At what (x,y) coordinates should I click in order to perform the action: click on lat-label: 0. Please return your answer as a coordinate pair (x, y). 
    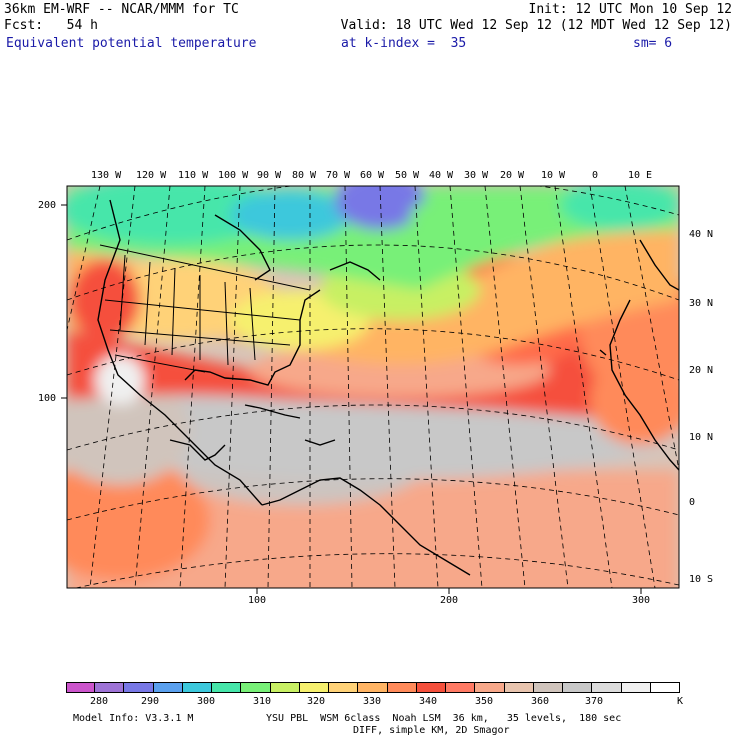
    Looking at the image, I should click on (692, 502).